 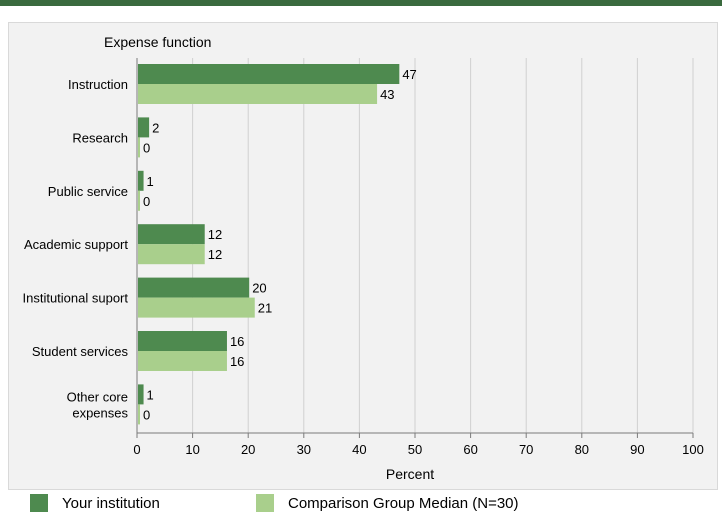 I want to click on data-label: 21, so click(x=265, y=308).